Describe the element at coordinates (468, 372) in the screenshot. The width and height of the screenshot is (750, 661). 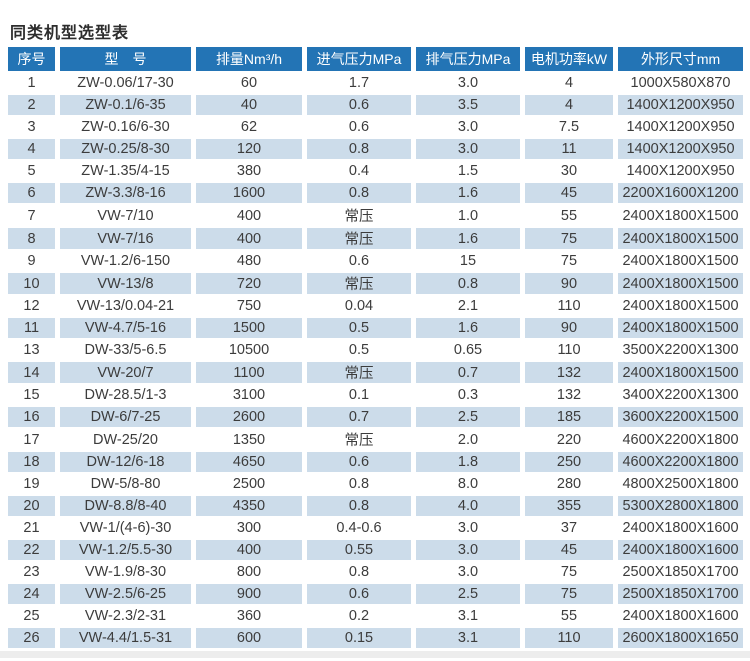
I see `cell-exhaust-pressure: 0.7` at that location.